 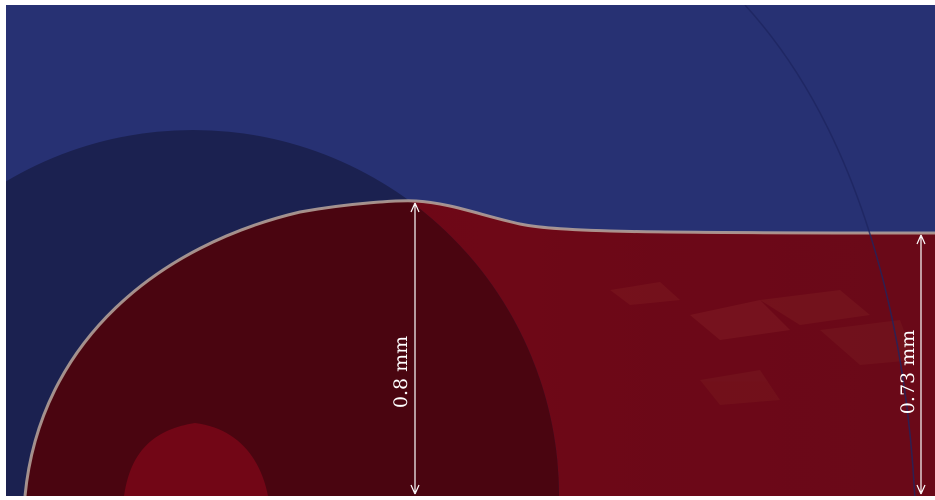 I want to click on dimension-right: 0.73 mm, so click(x=911, y=364).